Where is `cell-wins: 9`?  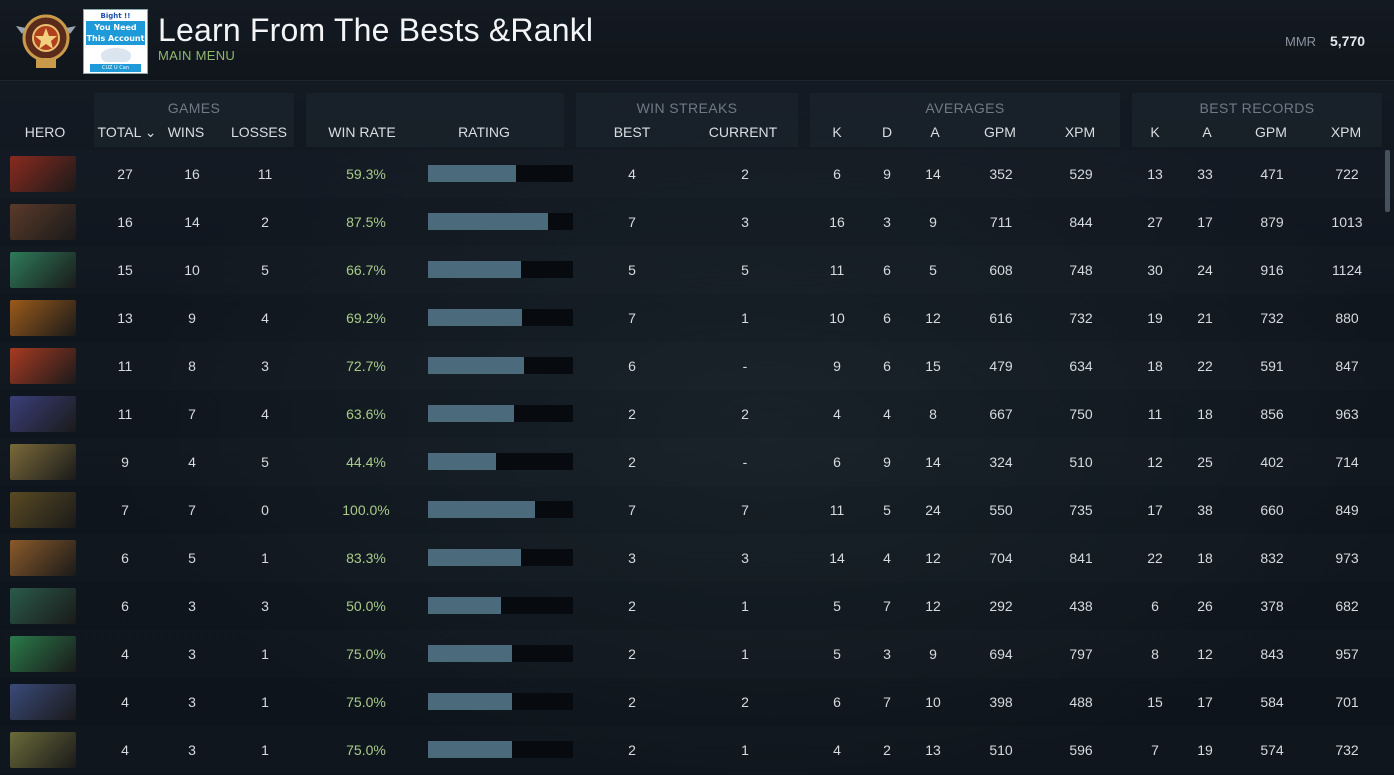
cell-wins: 9 is located at coordinates (192, 318).